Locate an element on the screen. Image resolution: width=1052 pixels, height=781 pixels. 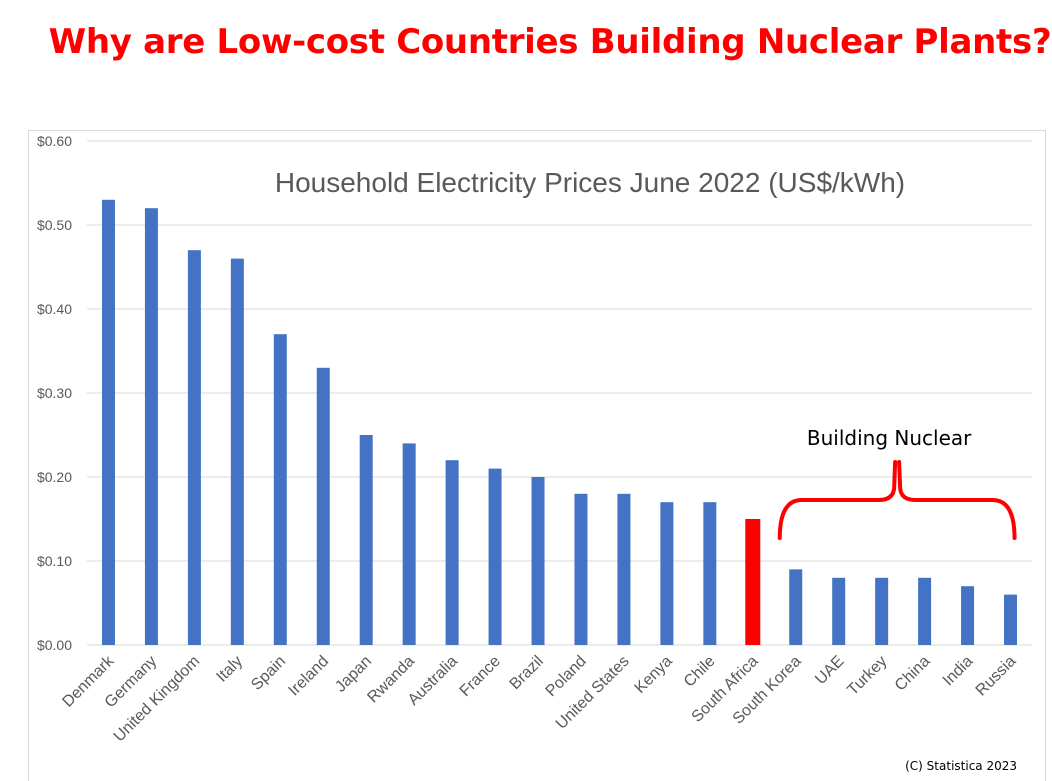
x-tick-label: Spain is located at coordinates (268, 673).